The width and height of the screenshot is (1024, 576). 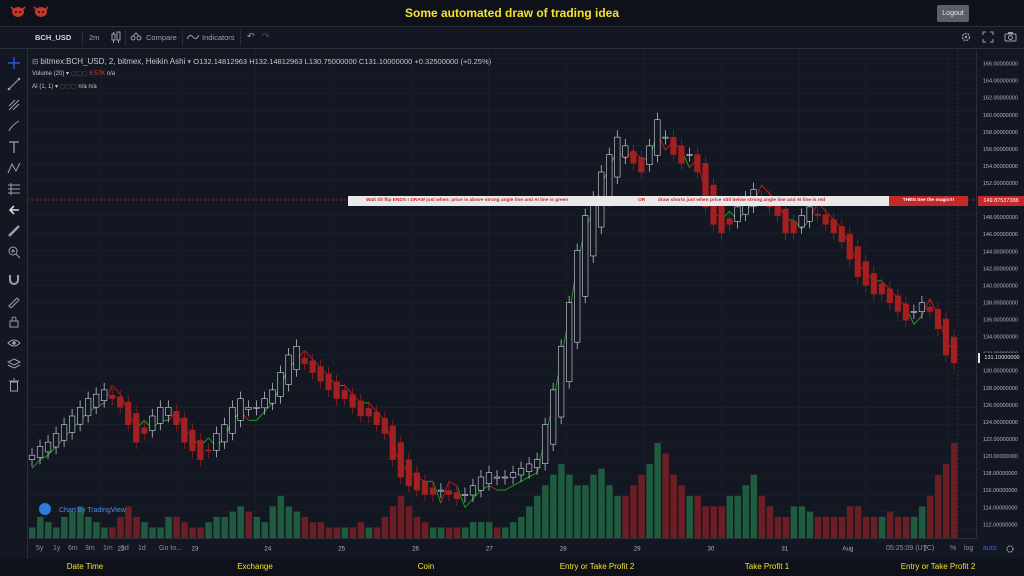 I want to click on collapse-legend-icon: ⊟, so click(x=35, y=61).